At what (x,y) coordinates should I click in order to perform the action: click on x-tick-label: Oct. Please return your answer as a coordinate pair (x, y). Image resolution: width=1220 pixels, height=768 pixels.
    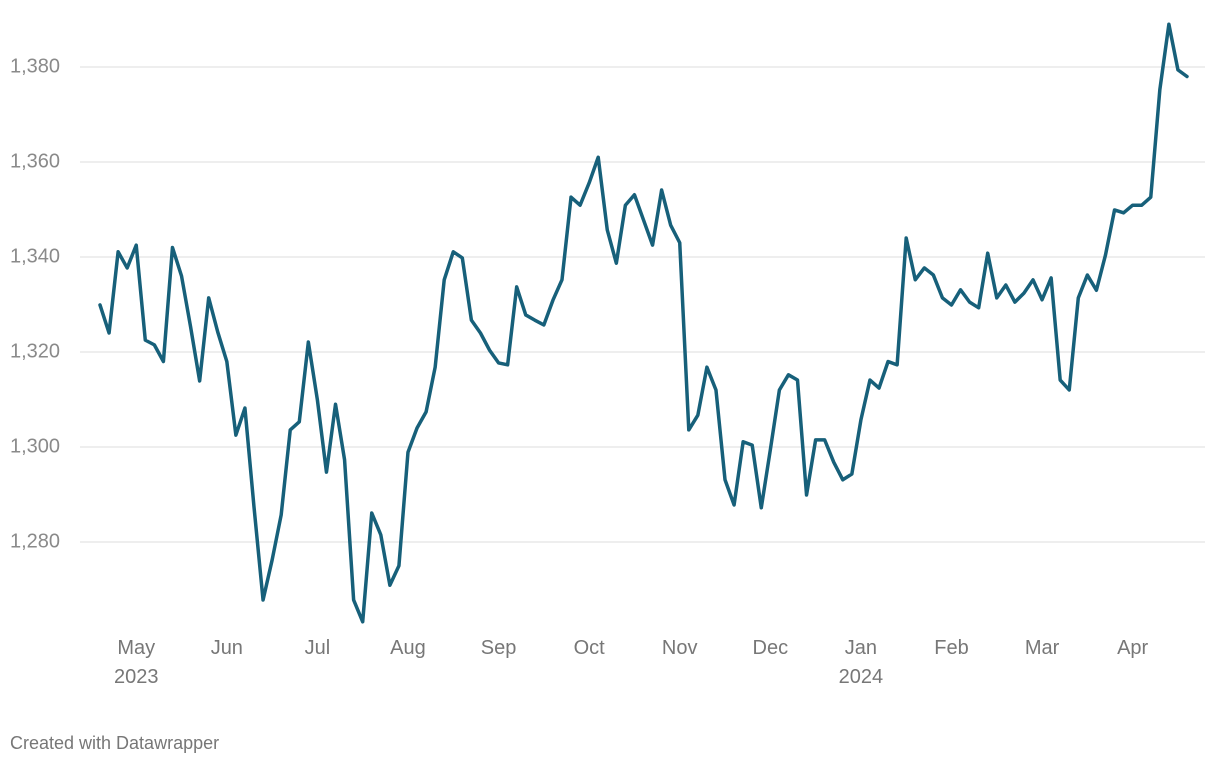
    Looking at the image, I should click on (589, 648).